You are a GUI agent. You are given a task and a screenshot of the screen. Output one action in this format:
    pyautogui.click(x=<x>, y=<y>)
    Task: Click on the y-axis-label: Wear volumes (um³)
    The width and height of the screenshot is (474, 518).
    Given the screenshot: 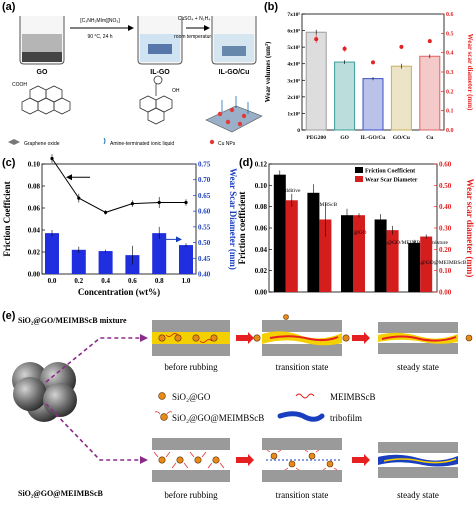 What is the action you would take?
    pyautogui.click(x=268, y=71)
    